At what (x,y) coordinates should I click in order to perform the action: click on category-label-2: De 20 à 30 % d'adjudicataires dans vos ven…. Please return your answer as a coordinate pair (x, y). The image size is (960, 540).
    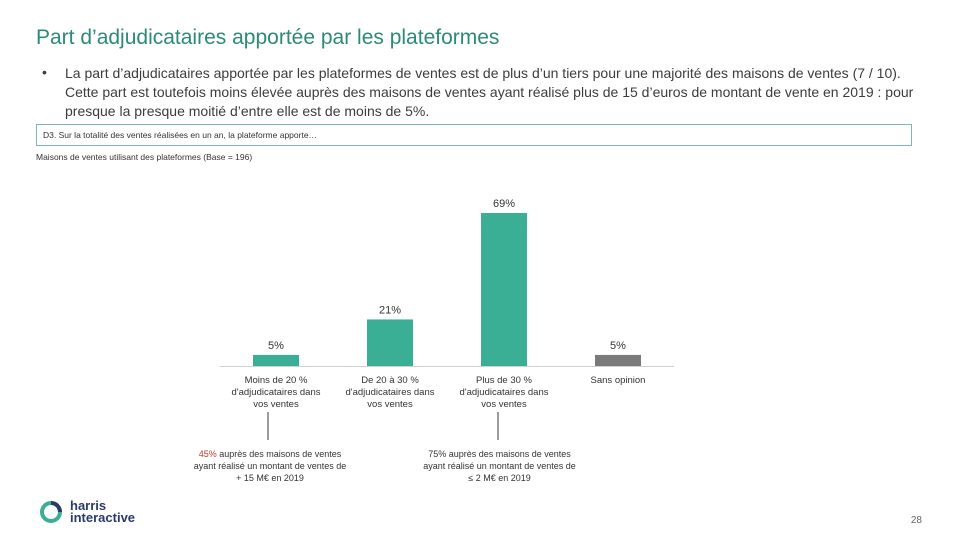
    Looking at the image, I should click on (390, 392).